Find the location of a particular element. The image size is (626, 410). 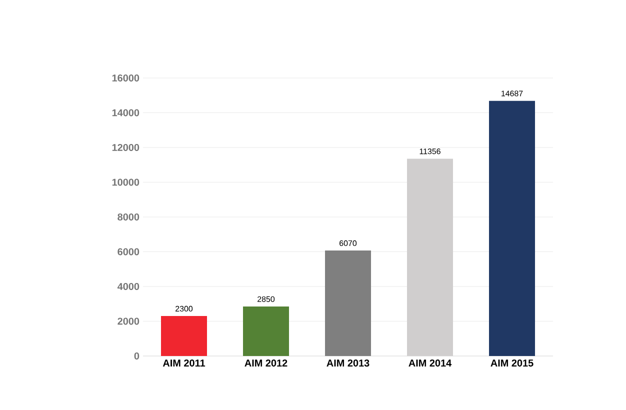

x-tick-label: AIM 2014 is located at coordinates (430, 363).